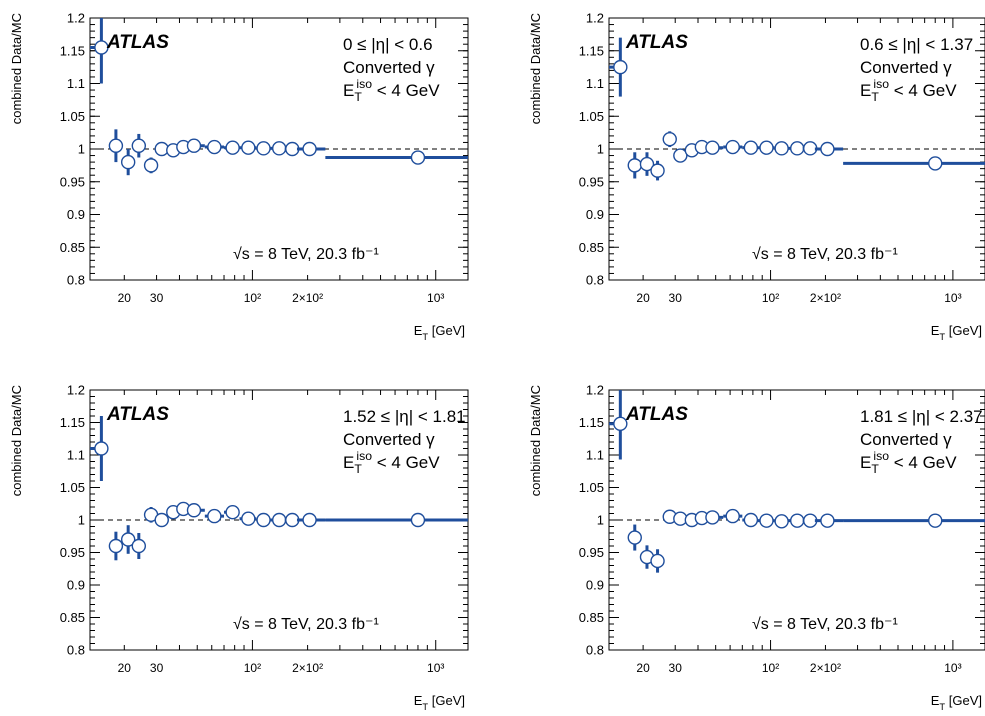 The image size is (985, 716). Describe the element at coordinates (404, 416) in the screenshot. I see `eta-range-label: 1.52 ≤ |η| < 1.81` at that location.